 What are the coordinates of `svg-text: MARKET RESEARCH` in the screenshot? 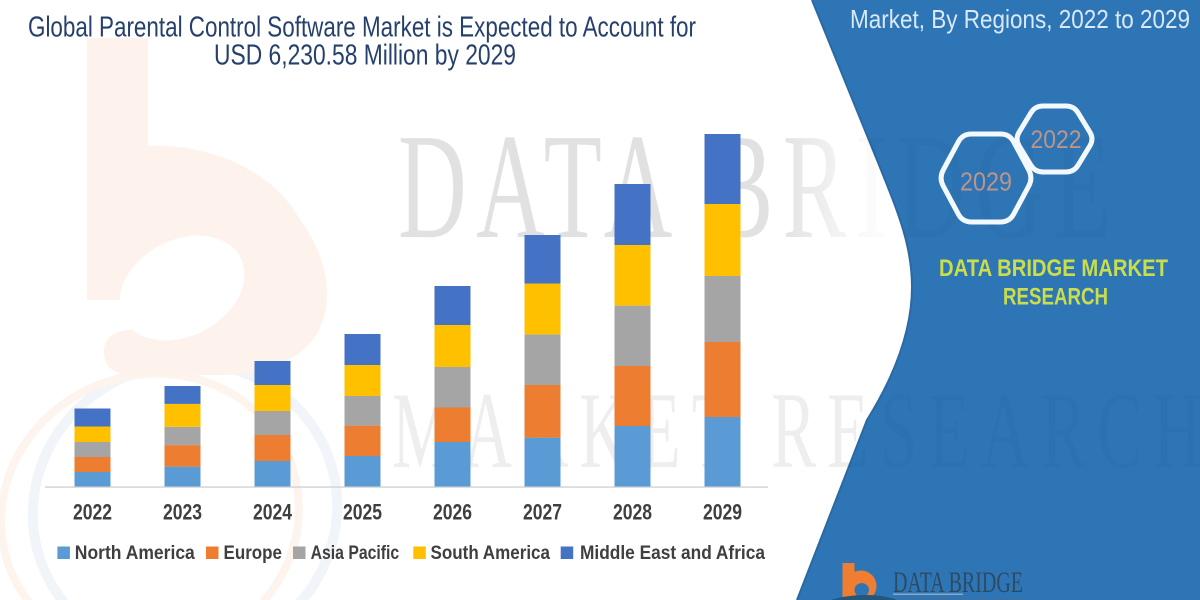 It's located at (960, 597).